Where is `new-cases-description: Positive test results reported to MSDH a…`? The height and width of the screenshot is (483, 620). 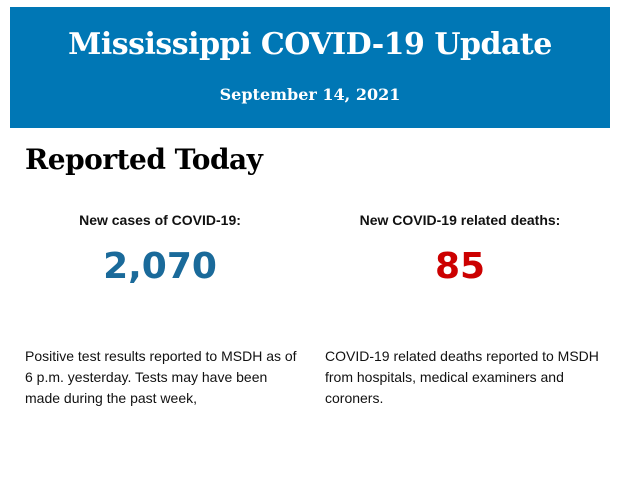
new-cases-description: Positive test results reported to MSDH a… is located at coordinates (161, 377).